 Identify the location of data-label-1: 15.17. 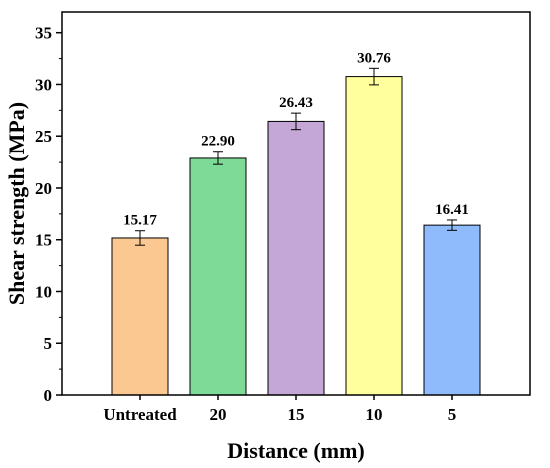
(140, 221).